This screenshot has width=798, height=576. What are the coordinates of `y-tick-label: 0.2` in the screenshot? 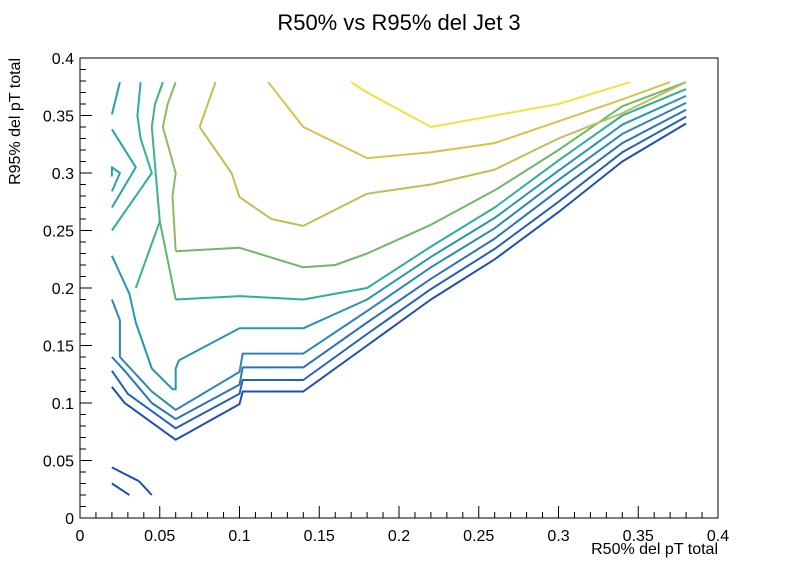 It's located at (63, 289).